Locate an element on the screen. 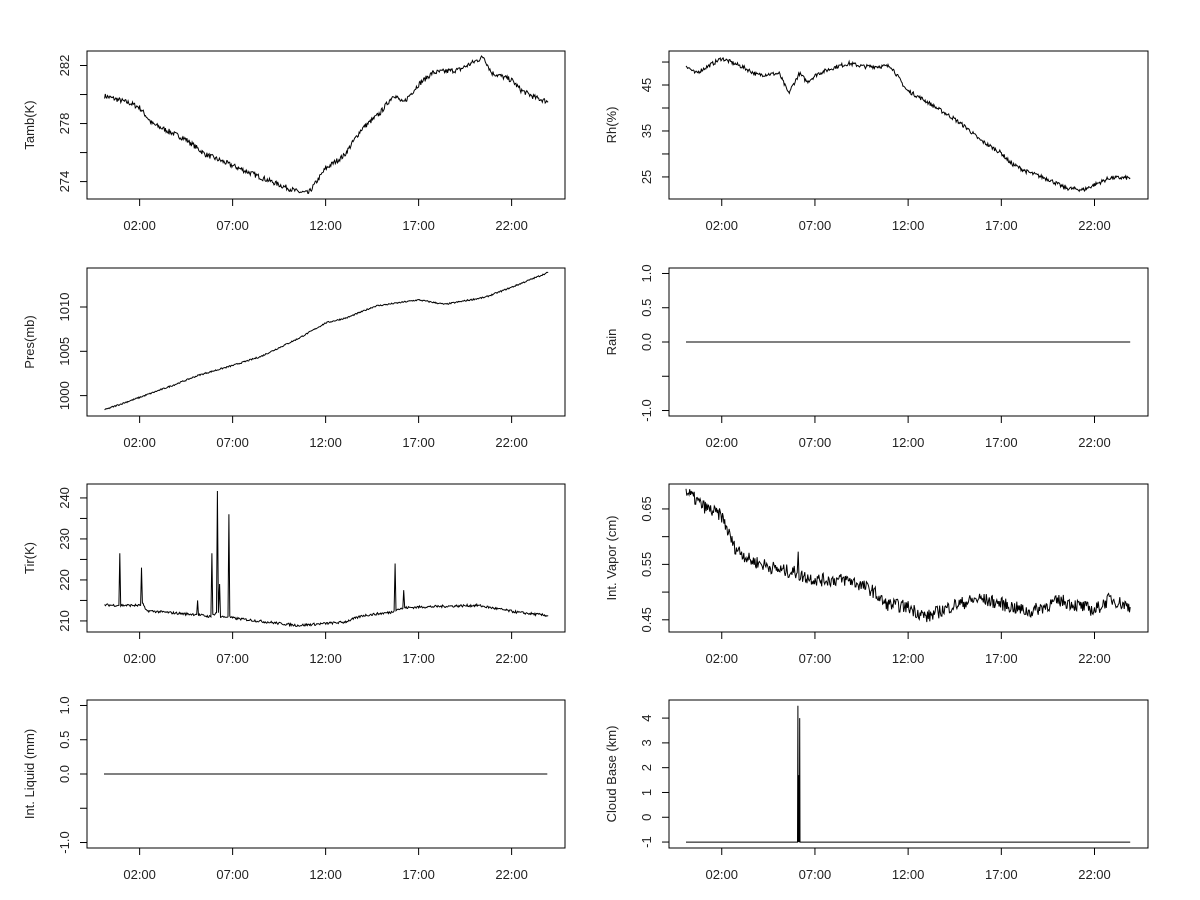 Image resolution: width=1200 pixels, height=900 pixels. y-axis-label: Rh(%) is located at coordinates (611, 125).